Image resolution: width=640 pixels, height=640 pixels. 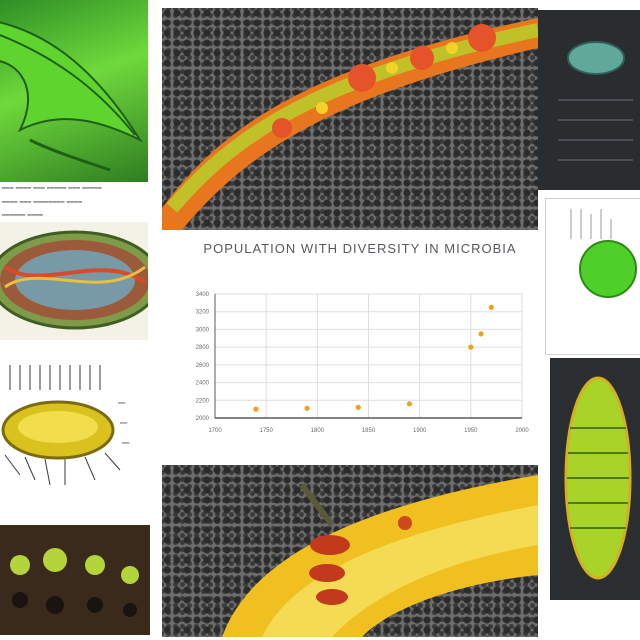 I want to click on dark-viewer-render, so click(x=595, y=101).